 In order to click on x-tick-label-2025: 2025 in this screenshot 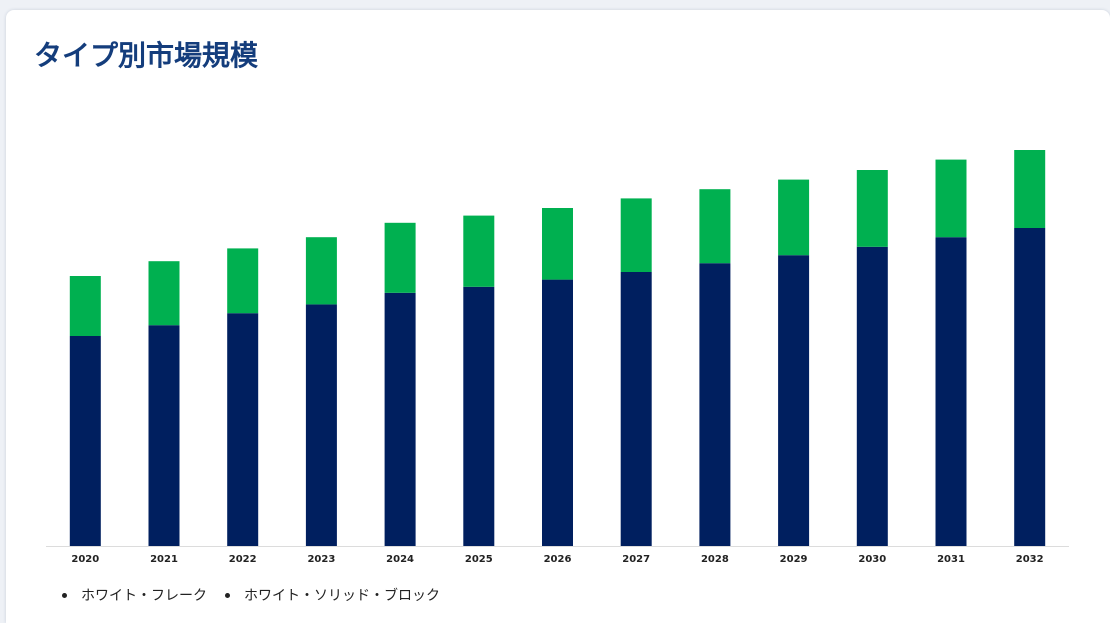, I will do `click(479, 559)`.